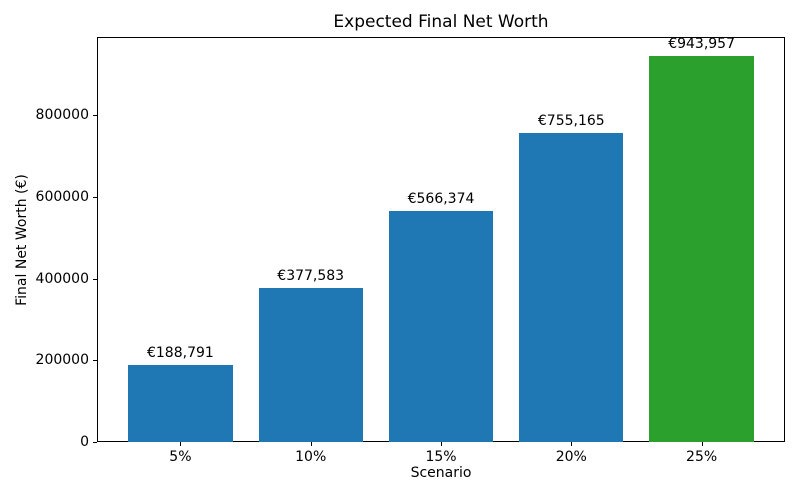 The width and height of the screenshot is (800, 500). I want to click on x-tick-label: 15%, so click(441, 457).